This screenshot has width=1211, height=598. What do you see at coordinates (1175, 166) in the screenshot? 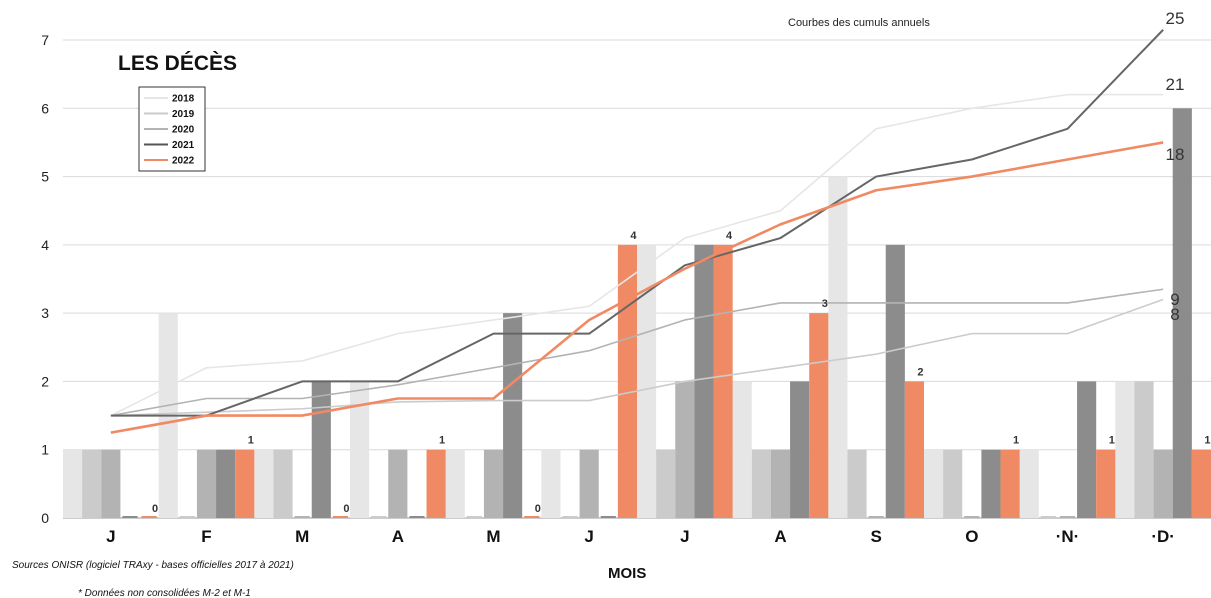
I see `end-labels: 25 21 18 98` at bounding box center [1175, 166].